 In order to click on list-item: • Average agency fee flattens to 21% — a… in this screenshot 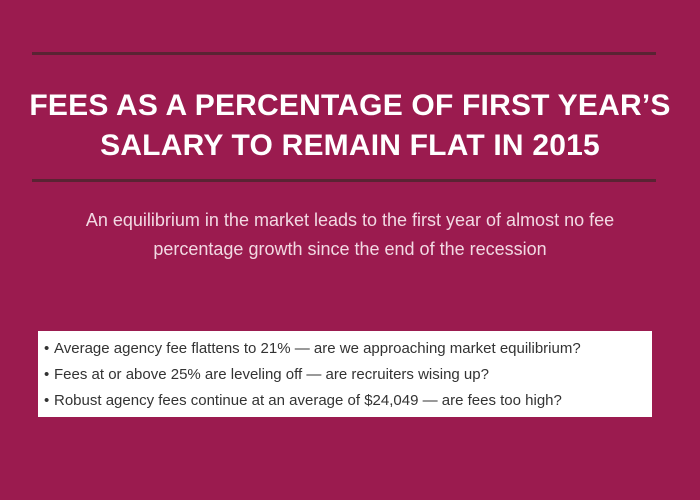, I will do `click(348, 349)`.